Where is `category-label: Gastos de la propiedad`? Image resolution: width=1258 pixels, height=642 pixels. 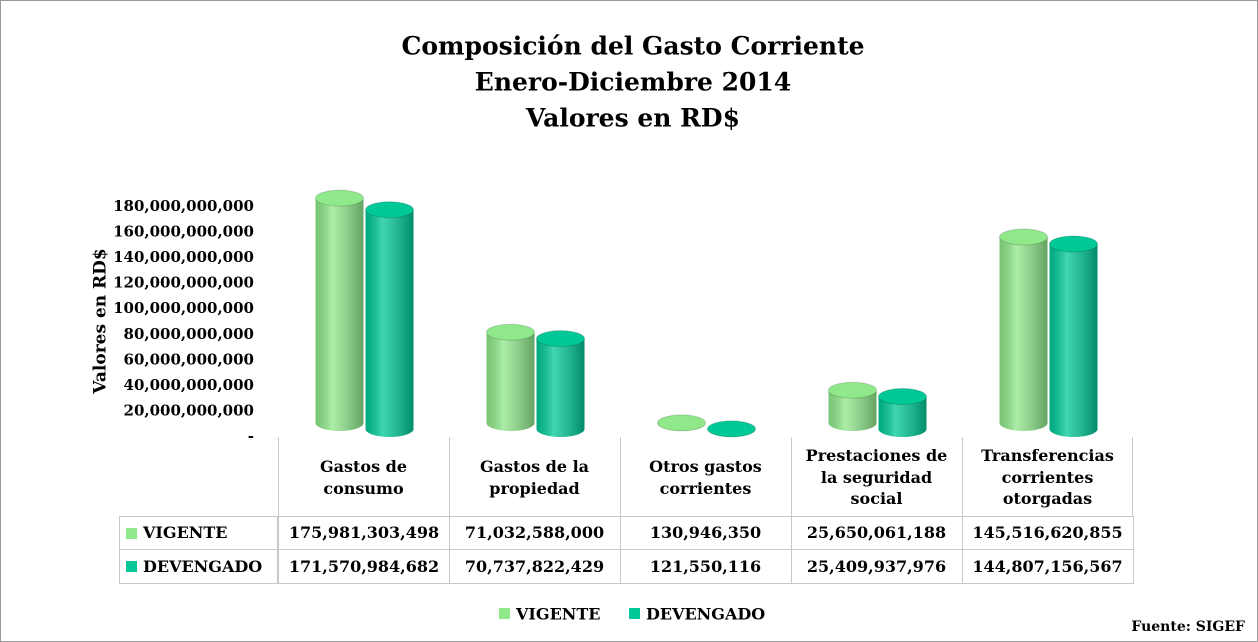 category-label: Gastos de la propiedad is located at coordinates (534, 477).